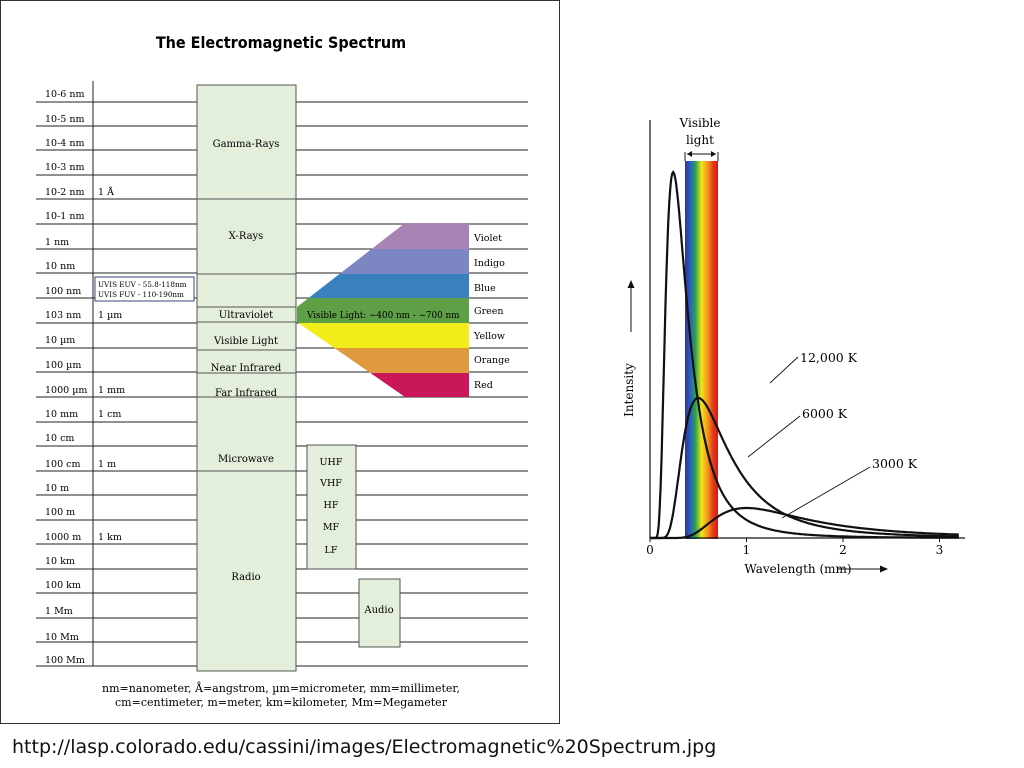  Describe the element at coordinates (62, 637) in the screenshot. I see `wavelength-label: 10 Mm` at that location.